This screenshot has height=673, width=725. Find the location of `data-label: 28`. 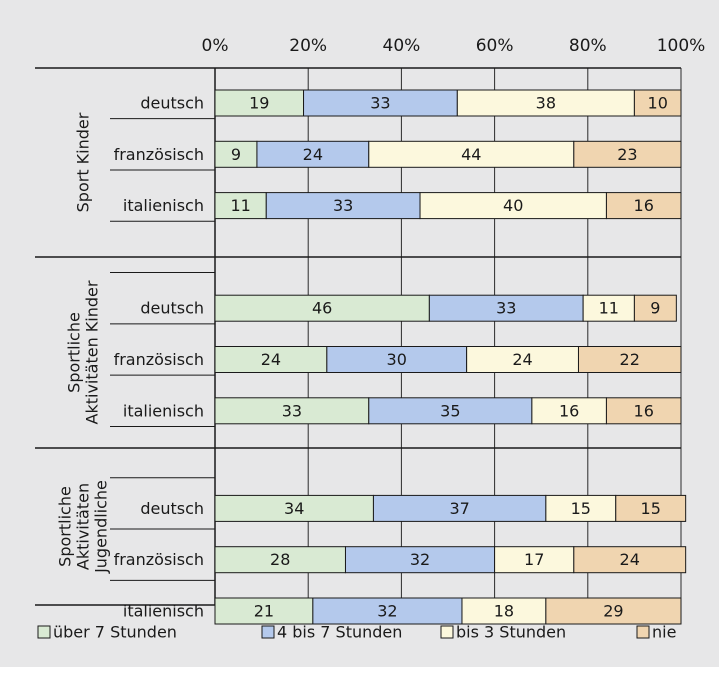

data-label: 28 is located at coordinates (280, 559).